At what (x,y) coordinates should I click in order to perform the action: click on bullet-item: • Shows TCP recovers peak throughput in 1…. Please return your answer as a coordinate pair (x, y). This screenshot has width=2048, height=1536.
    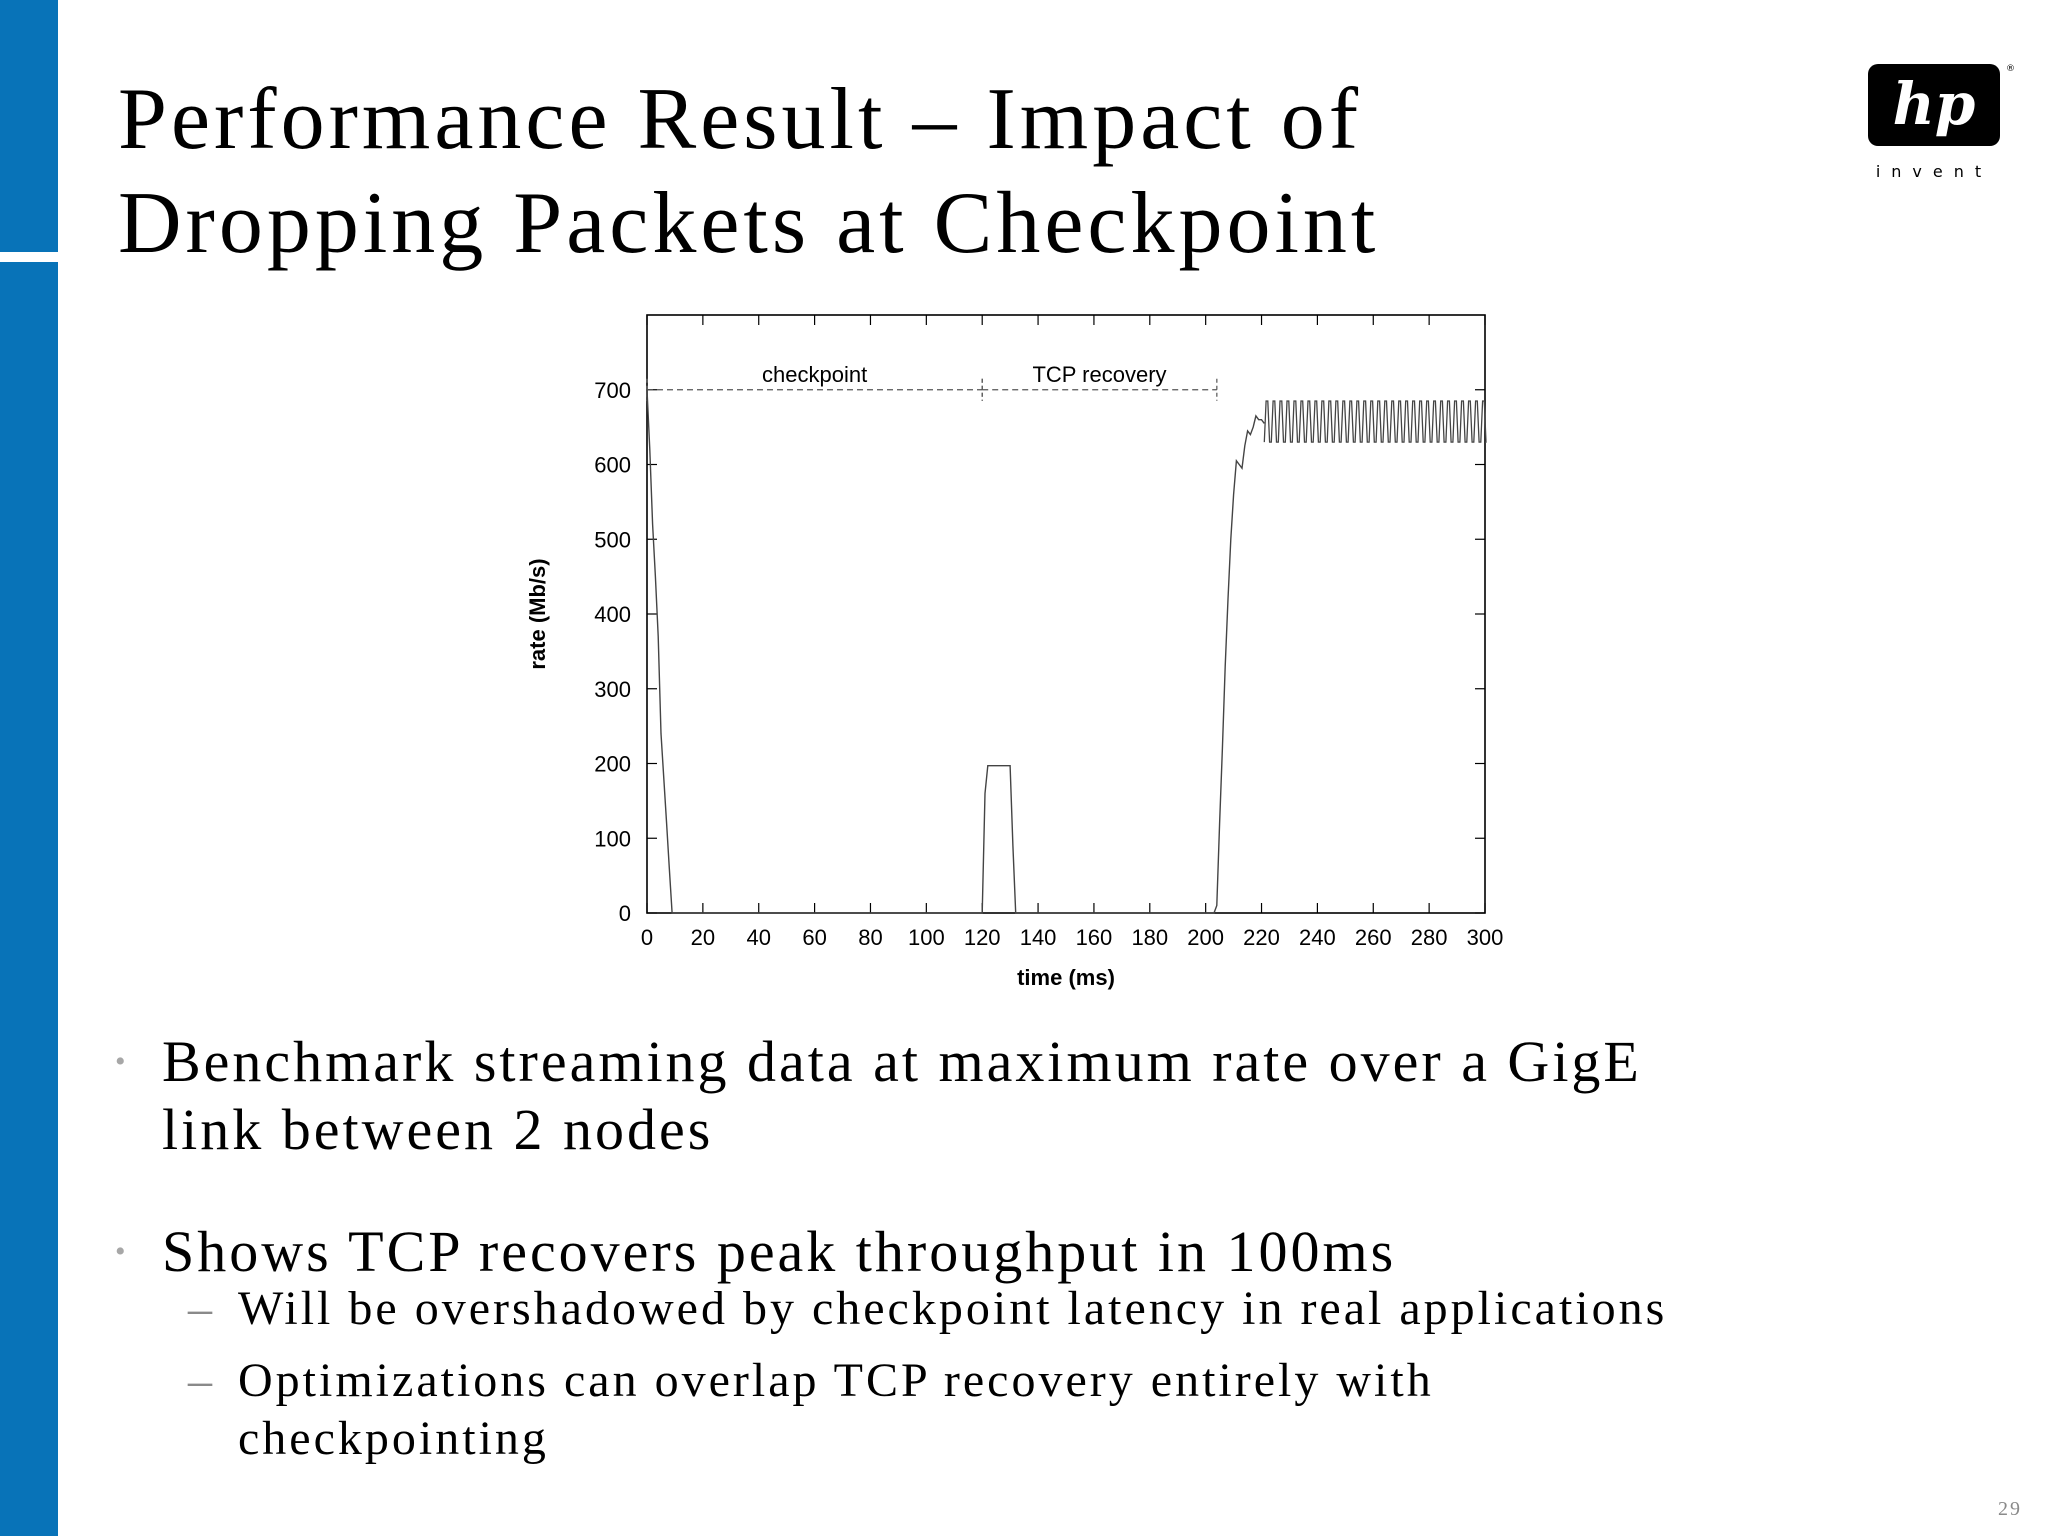
    Looking at the image, I should click on (756, 1252).